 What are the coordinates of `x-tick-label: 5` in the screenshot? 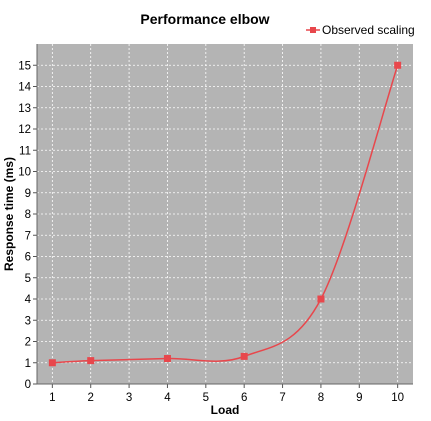 It's located at (206, 398).